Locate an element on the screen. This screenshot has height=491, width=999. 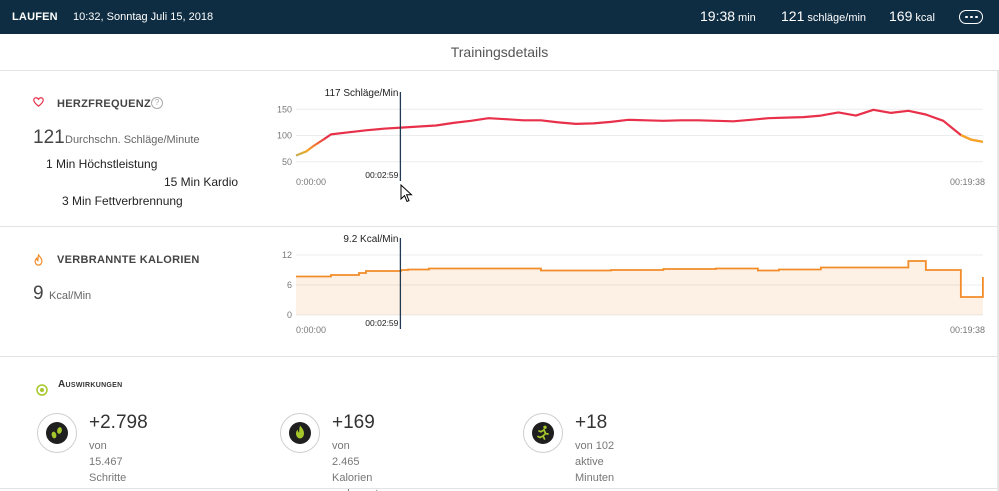
heart-rate-value: 121 is located at coordinates (793, 16).